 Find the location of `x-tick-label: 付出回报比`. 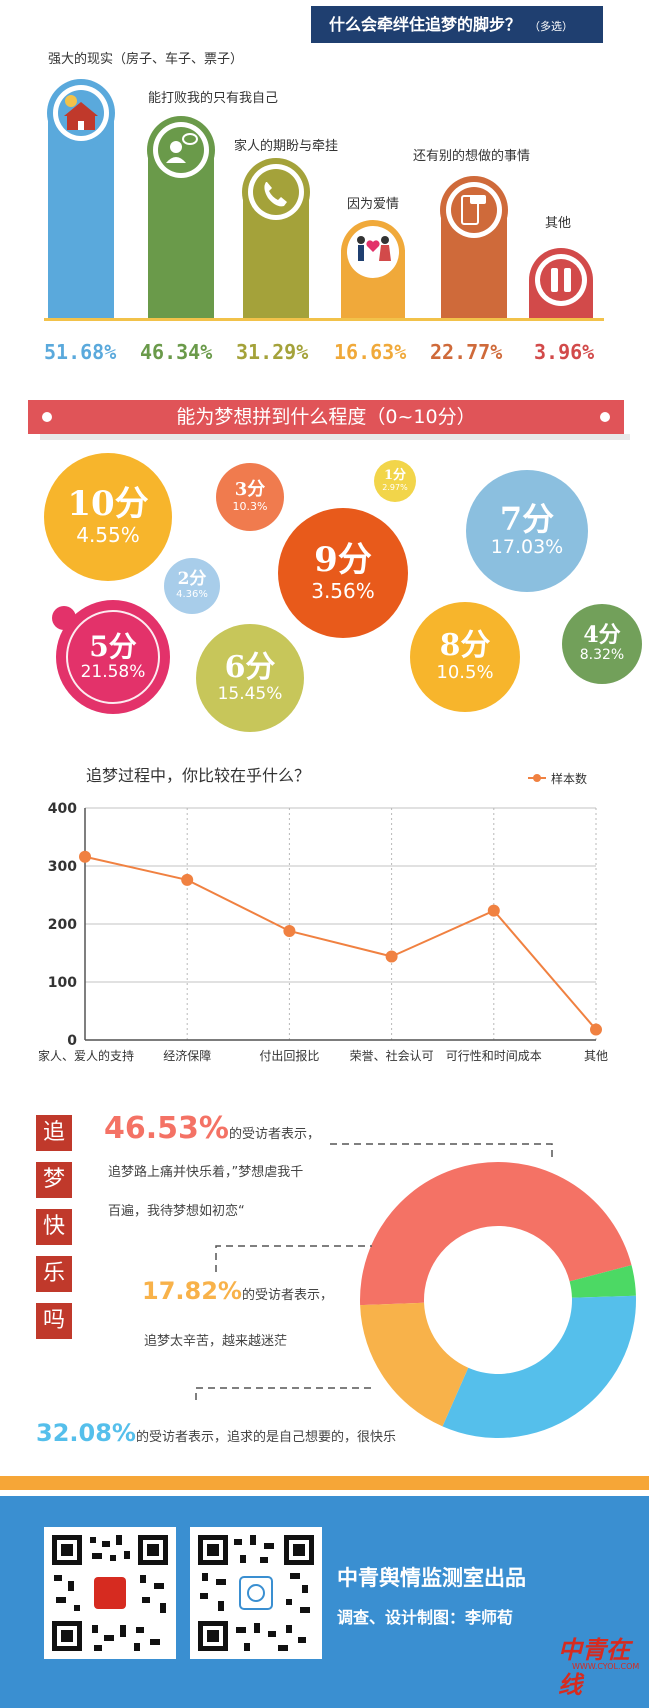

x-tick-label: 付出回报比 is located at coordinates (289, 1055).